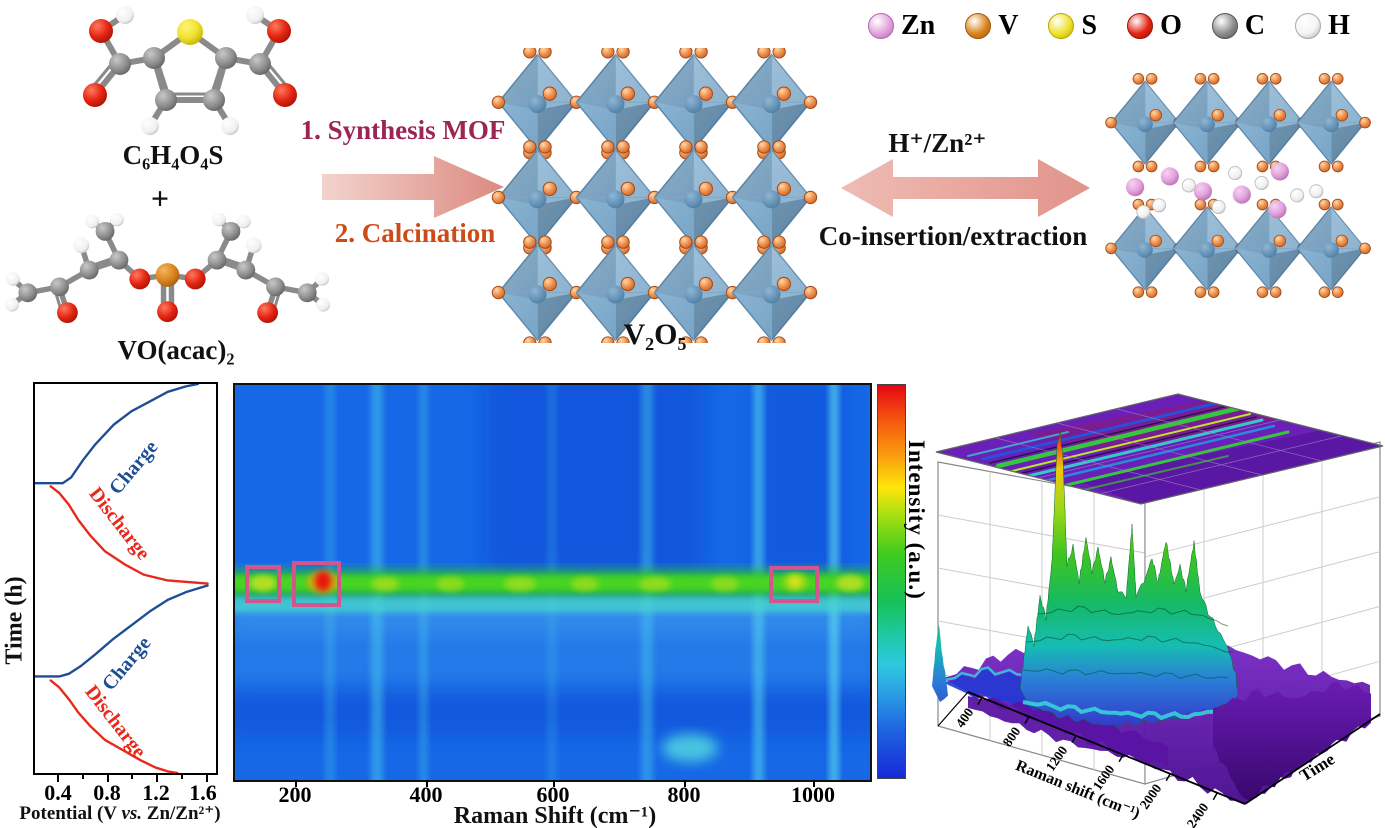 This screenshot has height=828, width=1385. I want to click on left-edge-spike, so click(940, 663).